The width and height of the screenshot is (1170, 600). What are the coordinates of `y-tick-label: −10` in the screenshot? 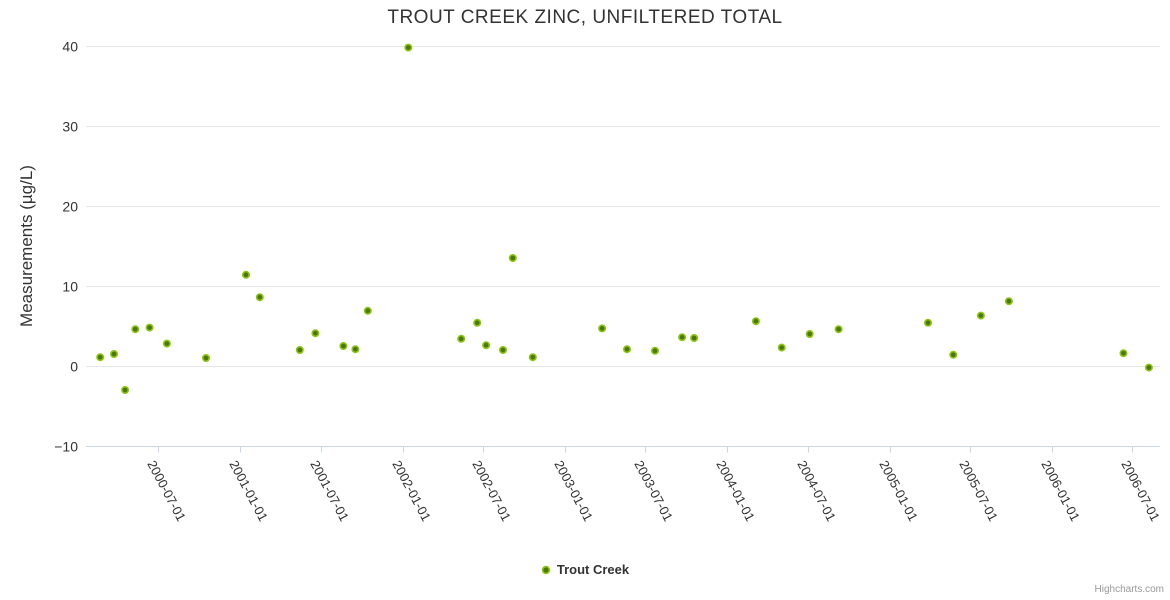 It's located at (66, 447).